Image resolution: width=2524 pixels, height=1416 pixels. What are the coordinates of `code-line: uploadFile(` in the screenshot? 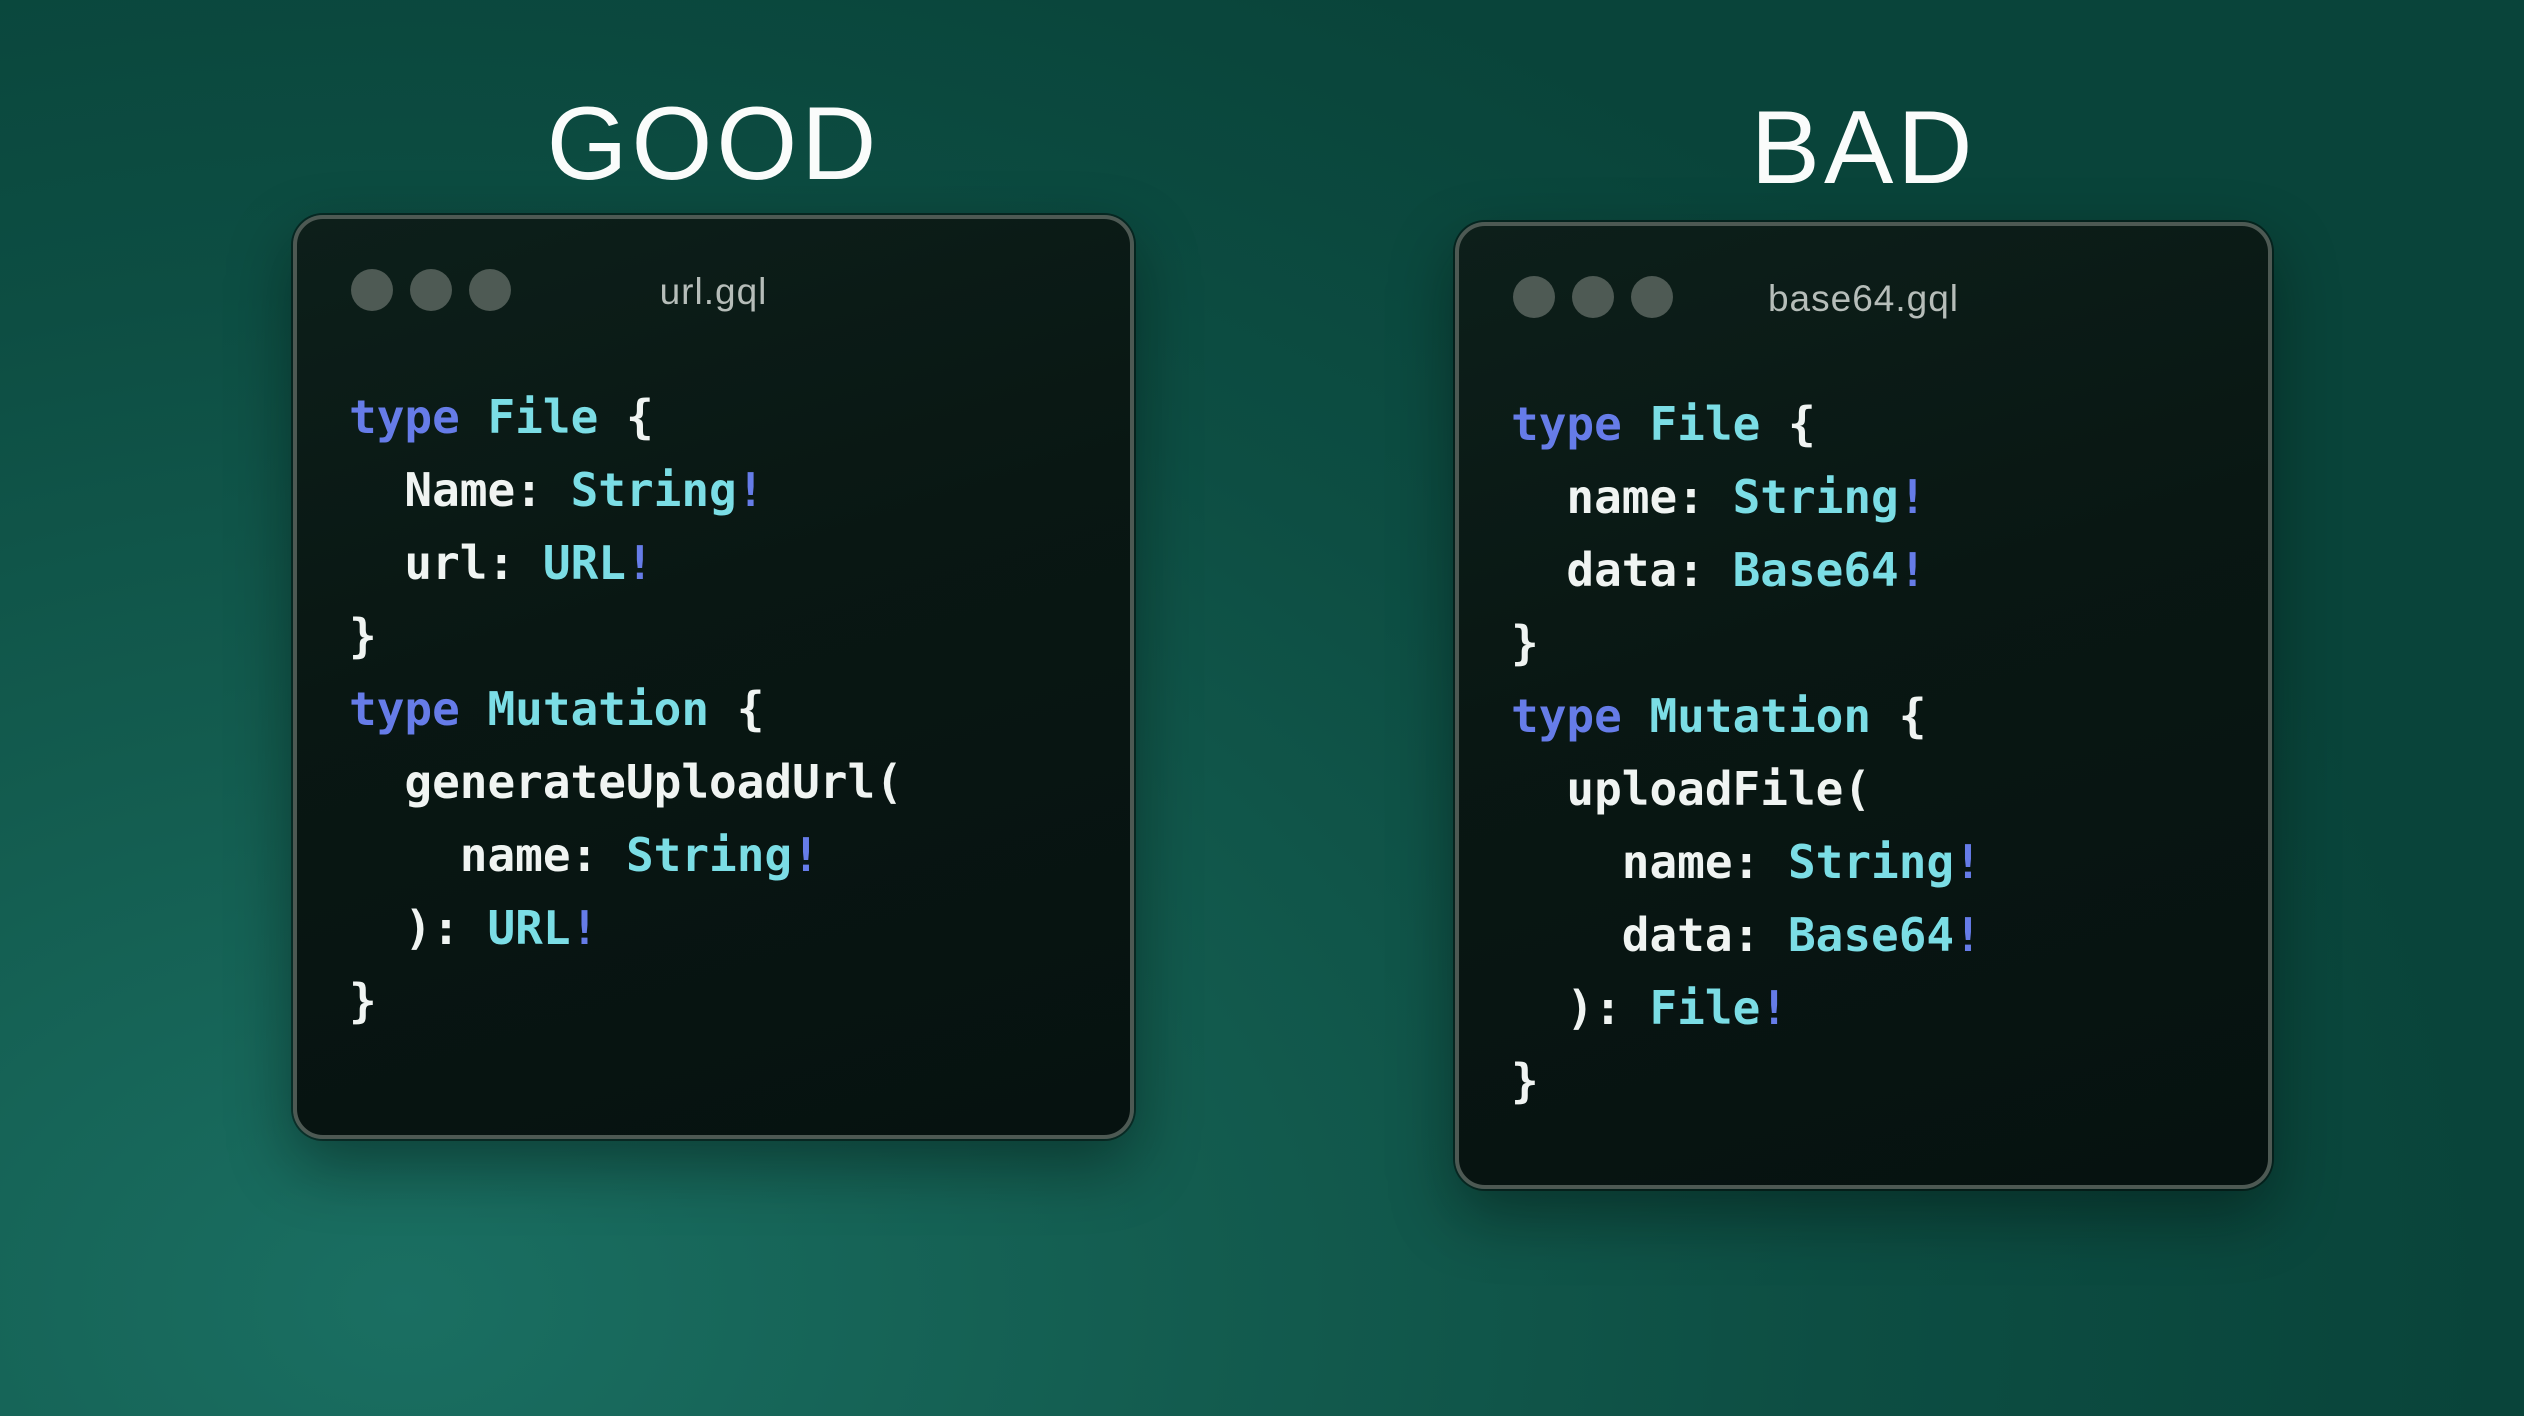 It's located at (1691, 789).